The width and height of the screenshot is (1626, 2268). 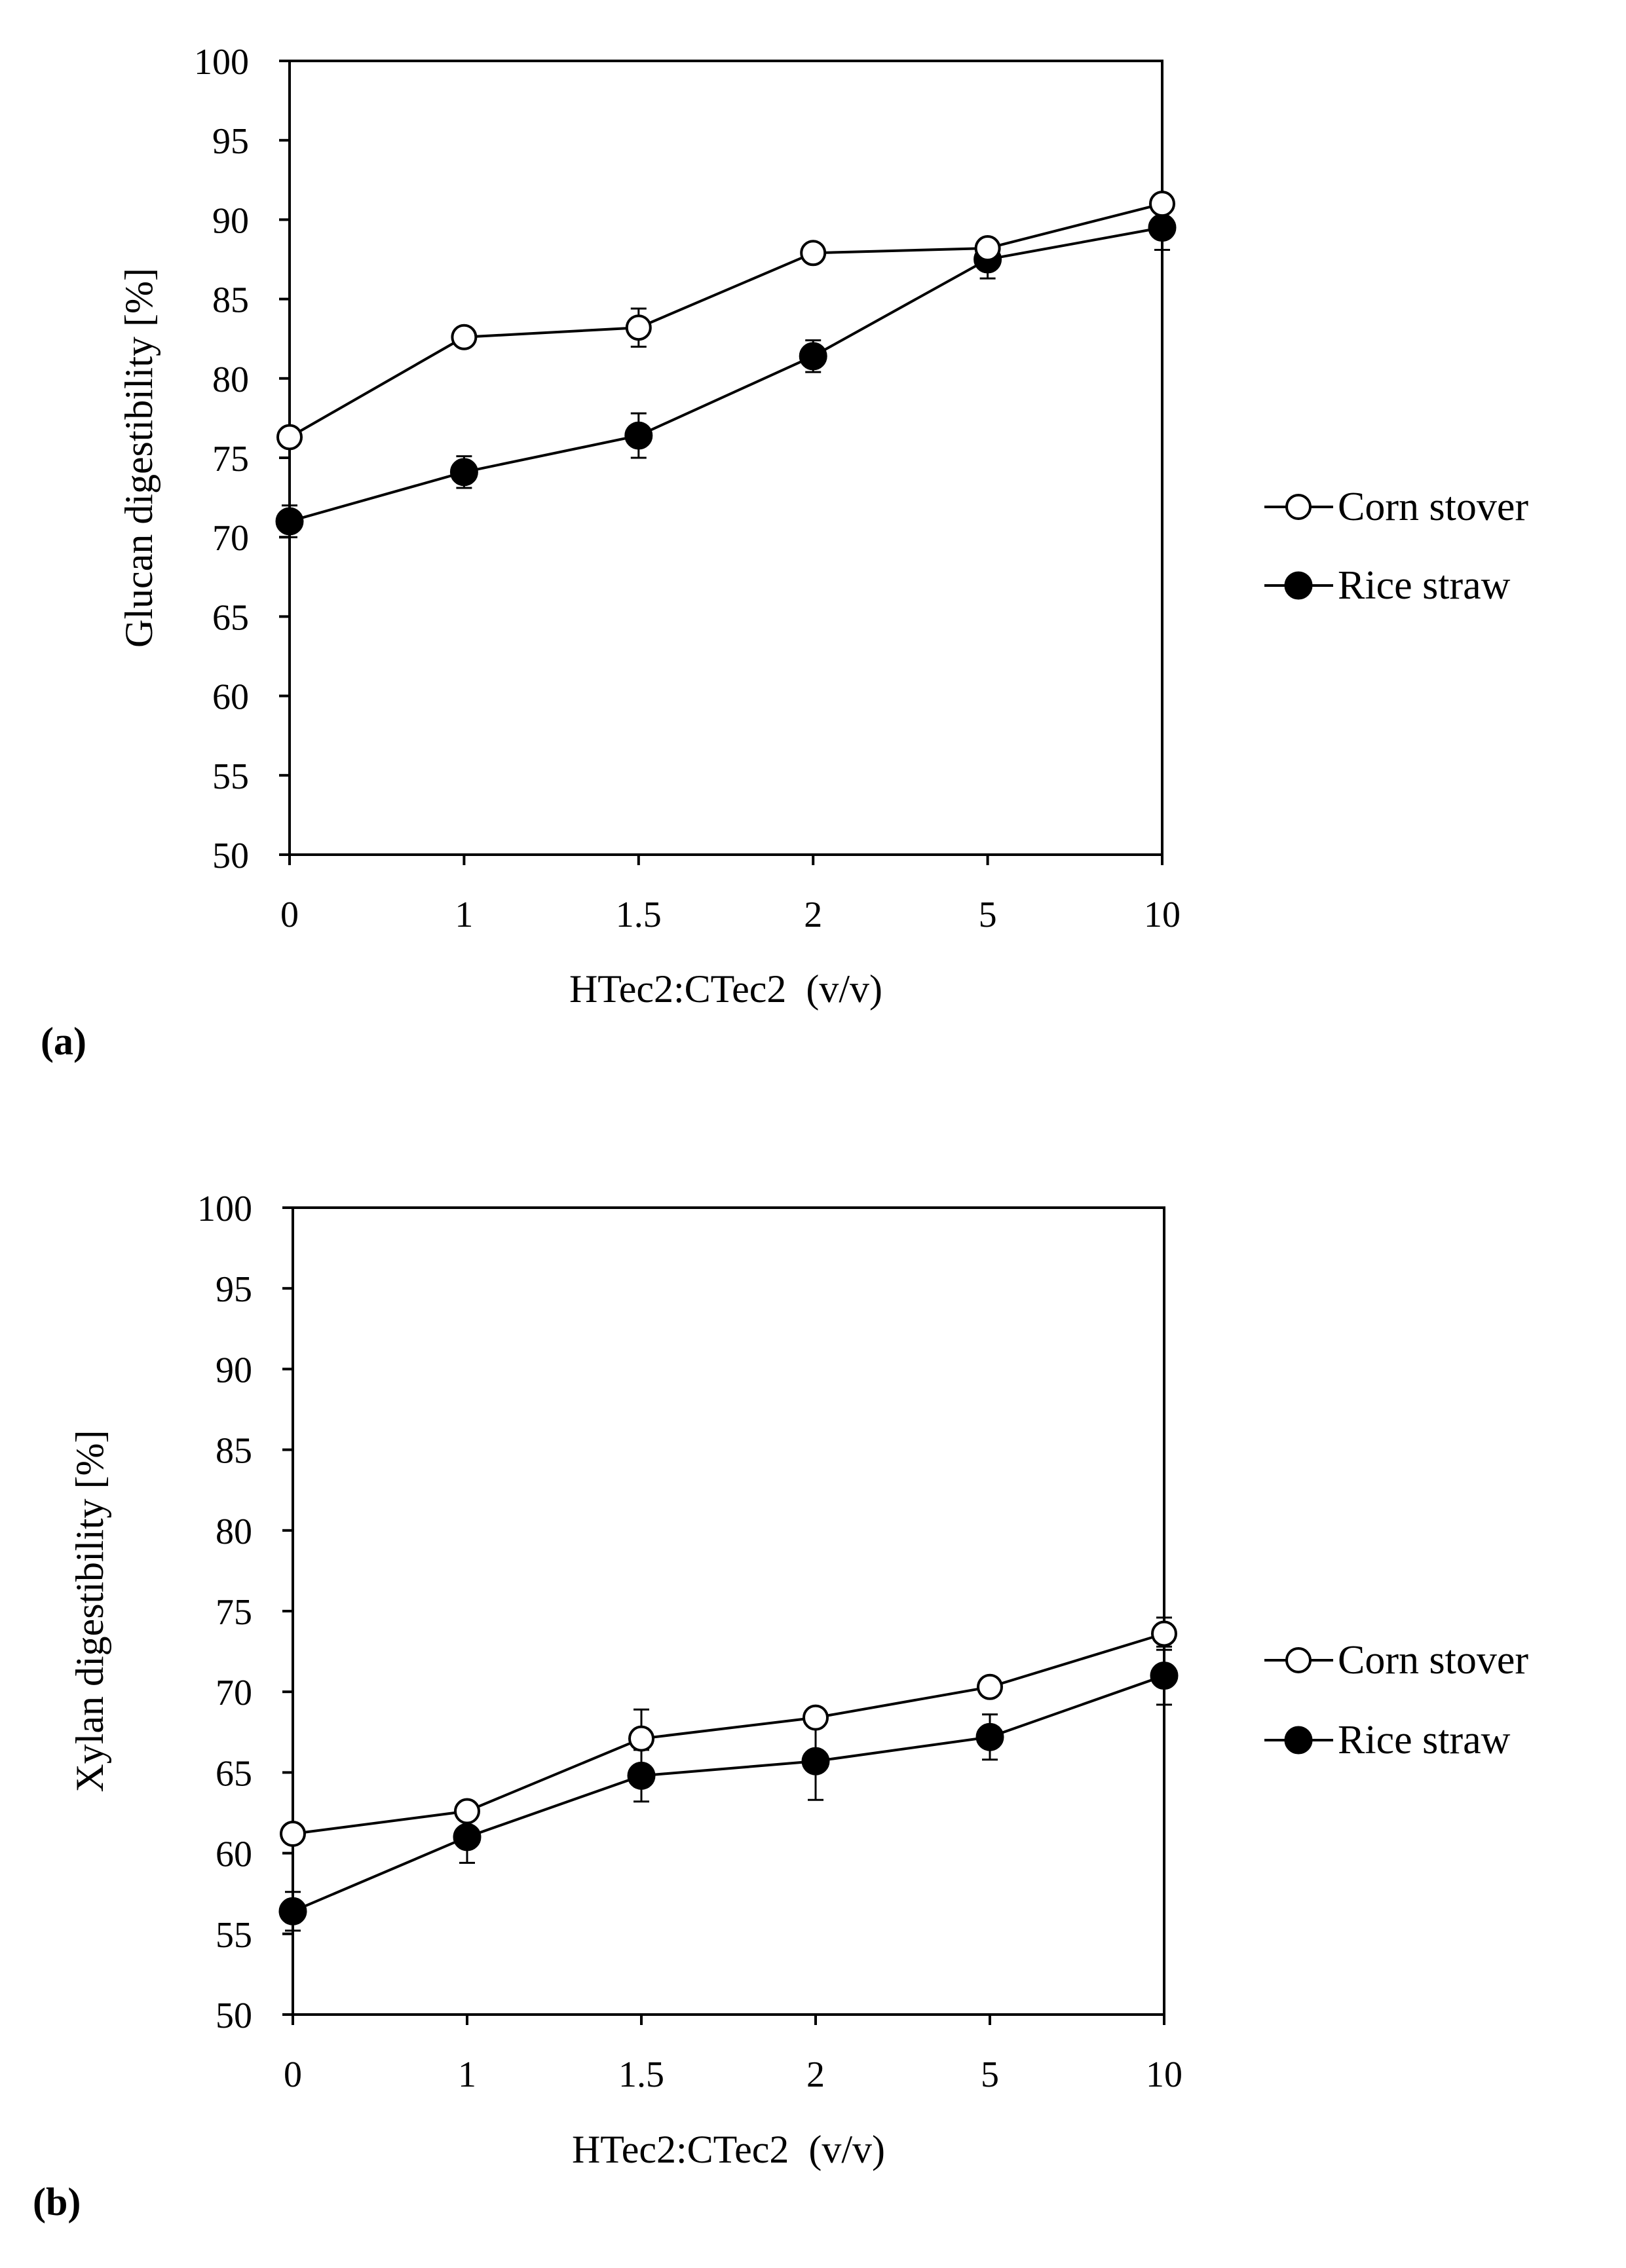 I want to click on legend-item-rice-straw-b: Rice straw, so click(x=1387, y=1740).